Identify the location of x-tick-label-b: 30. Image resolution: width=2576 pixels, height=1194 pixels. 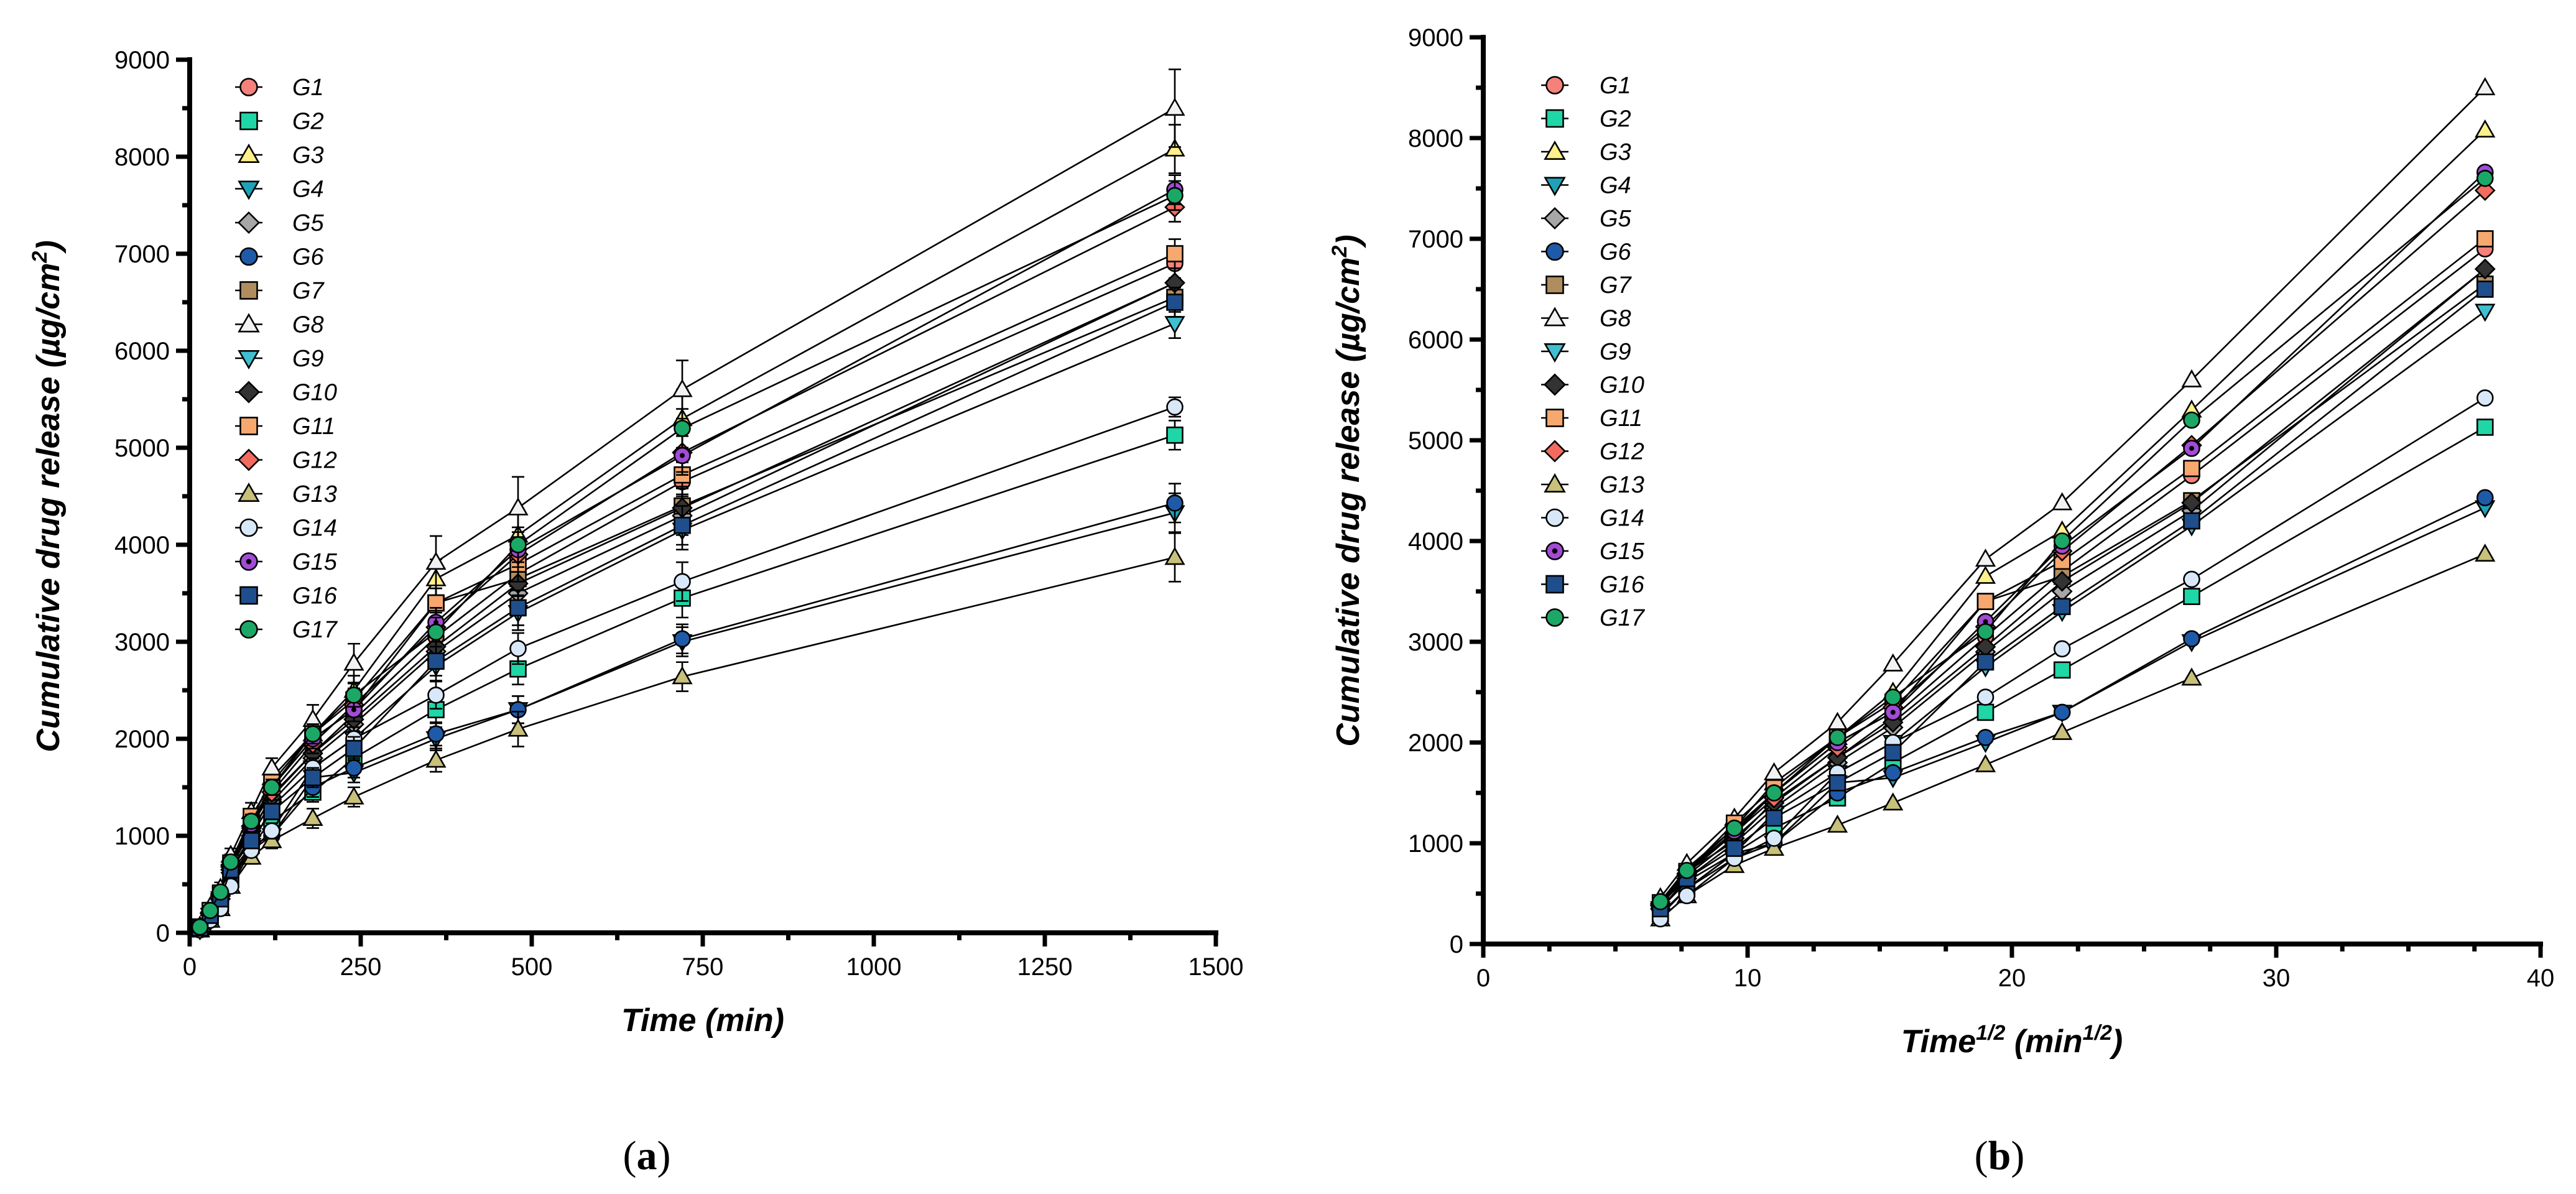
(2277, 978).